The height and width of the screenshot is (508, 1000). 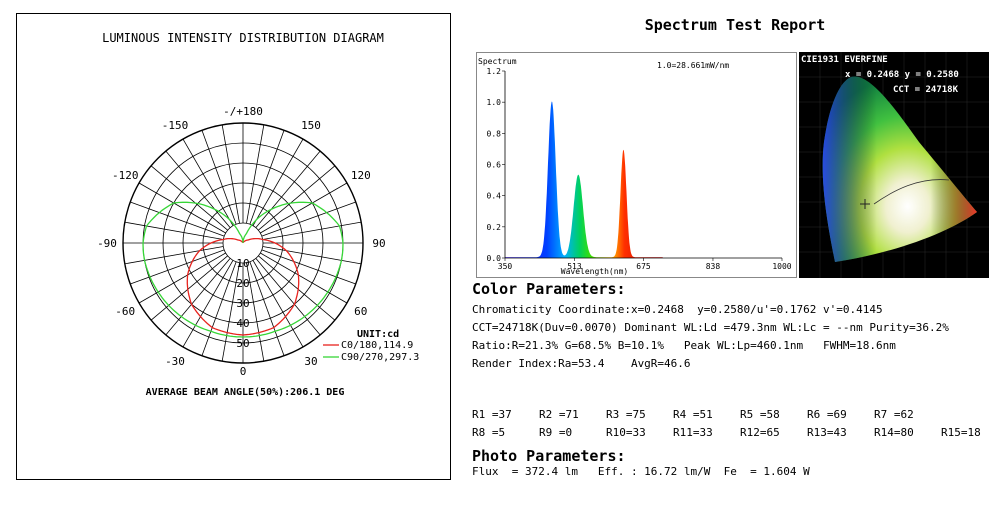 I want to click on color-parameters-title: Color Parameters:, so click(x=549, y=289).